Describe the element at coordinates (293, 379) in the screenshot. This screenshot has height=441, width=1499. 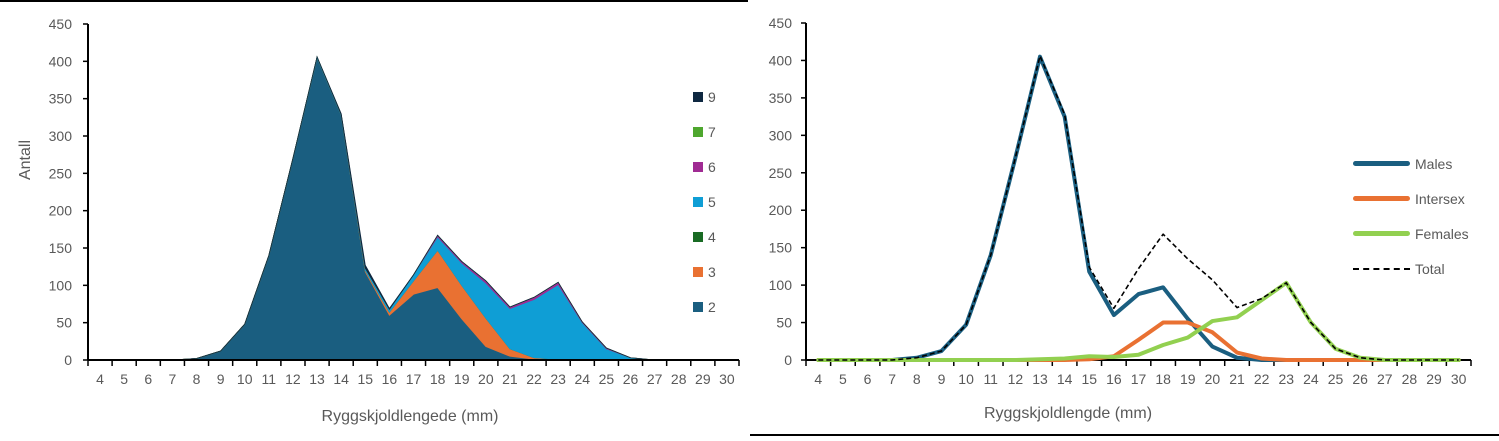
I see `x-tick-label: 12` at that location.